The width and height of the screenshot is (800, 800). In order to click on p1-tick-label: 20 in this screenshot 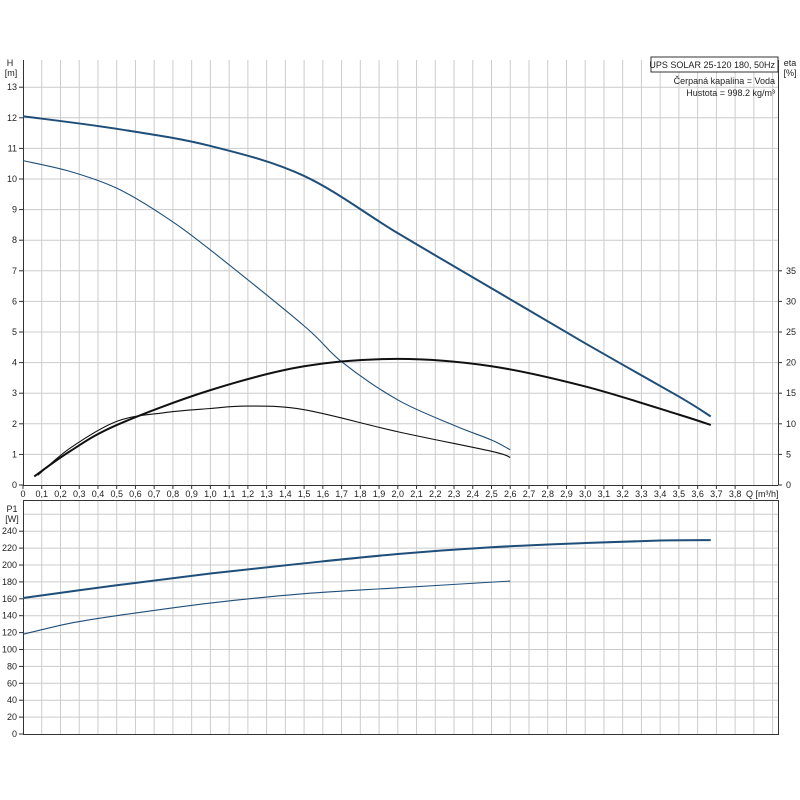, I will do `click(12, 717)`.